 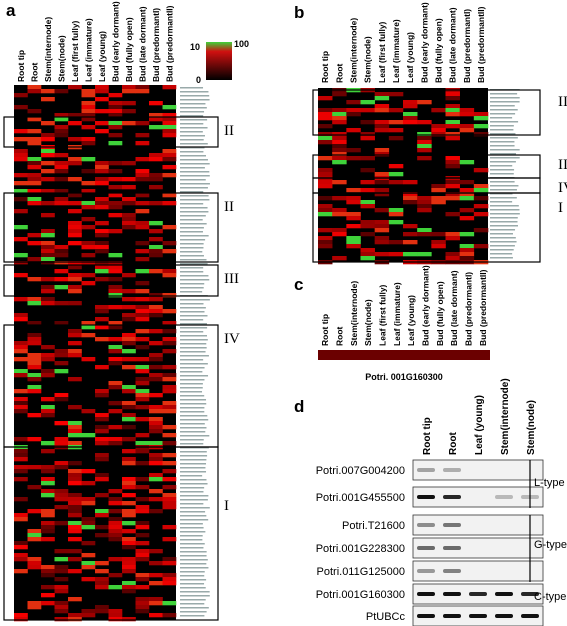 What do you see at coordinates (426, 305) in the screenshot?
I see `column-label: Bud (early dormant)` at bounding box center [426, 305].